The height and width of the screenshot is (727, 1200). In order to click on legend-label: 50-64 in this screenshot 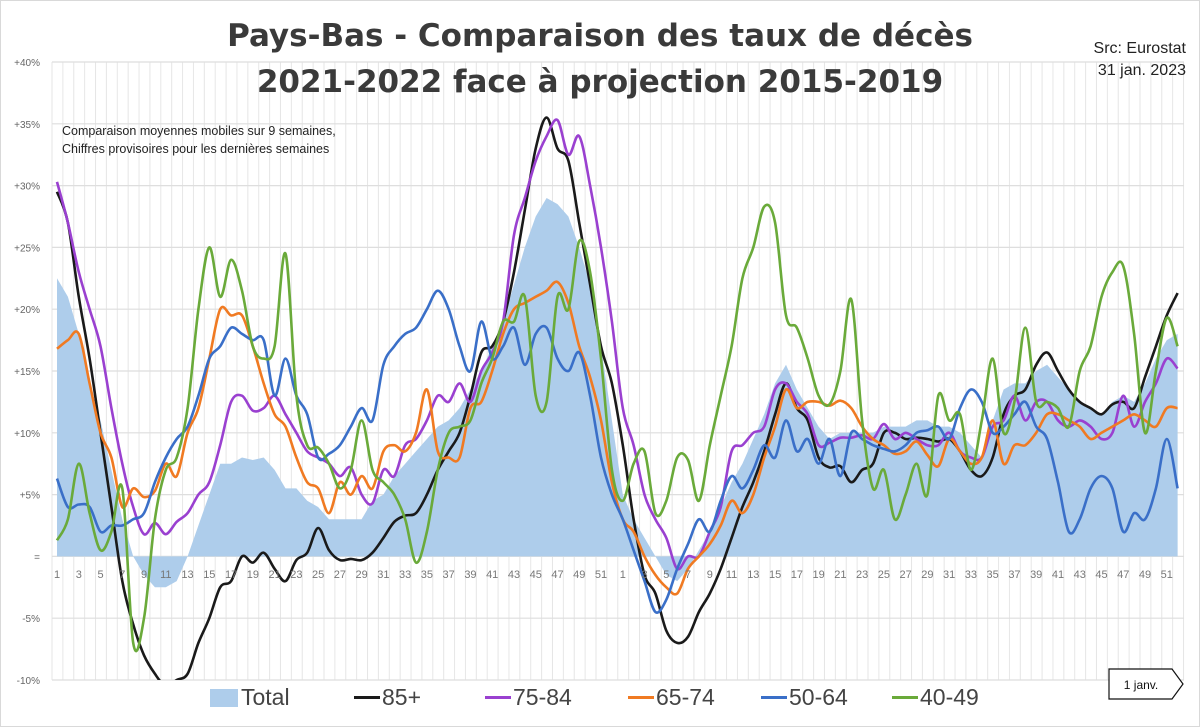, I will do `click(818, 697)`.